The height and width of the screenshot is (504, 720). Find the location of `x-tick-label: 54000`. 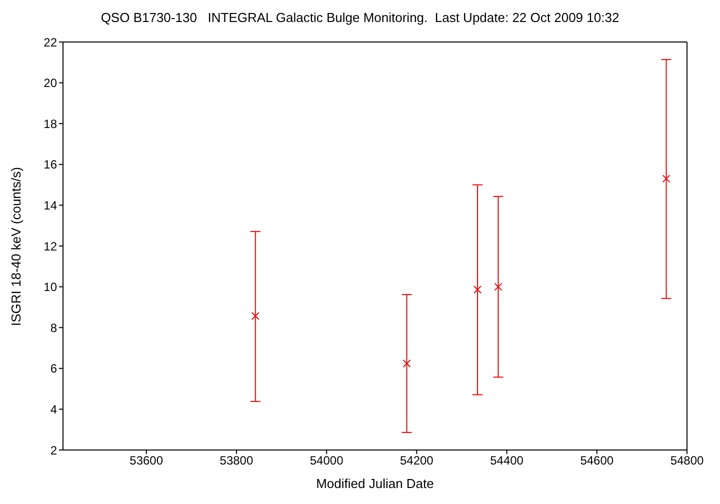

x-tick-label: 54000 is located at coordinates (327, 461).